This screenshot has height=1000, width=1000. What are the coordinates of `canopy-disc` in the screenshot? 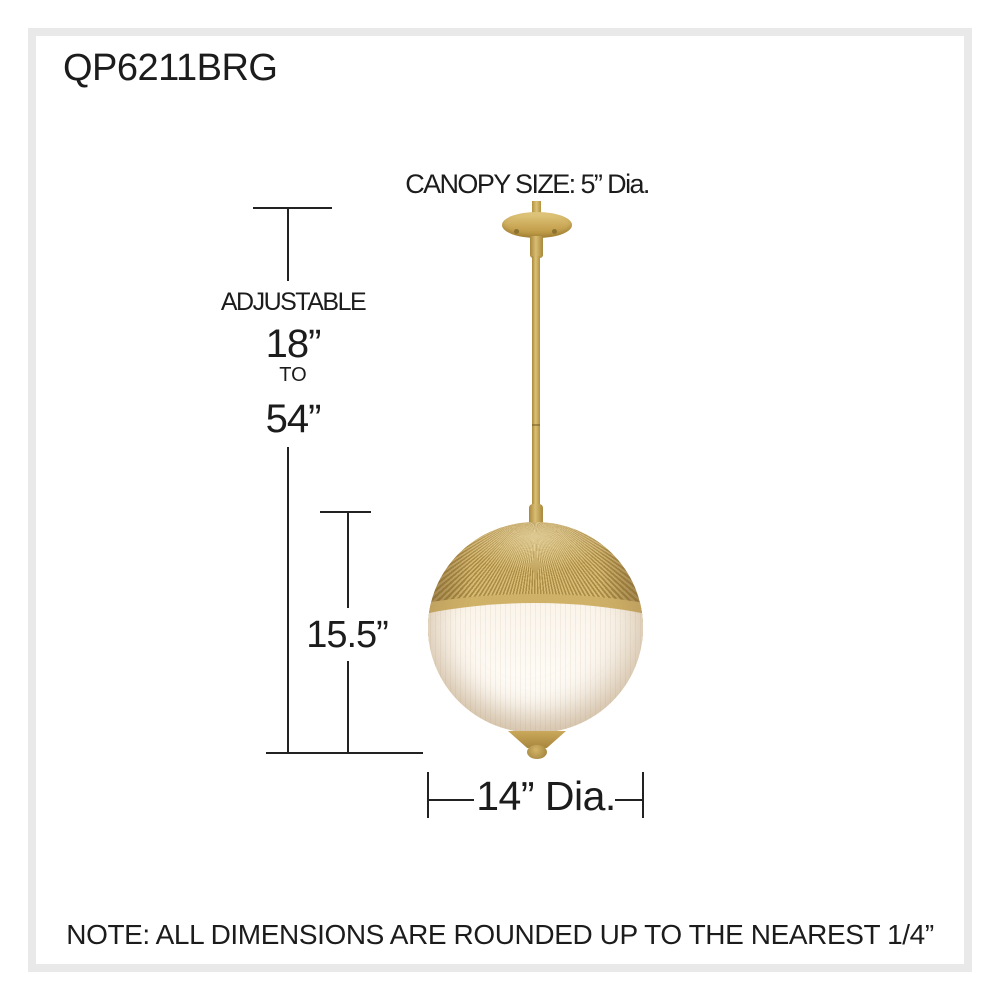 It's located at (537, 225).